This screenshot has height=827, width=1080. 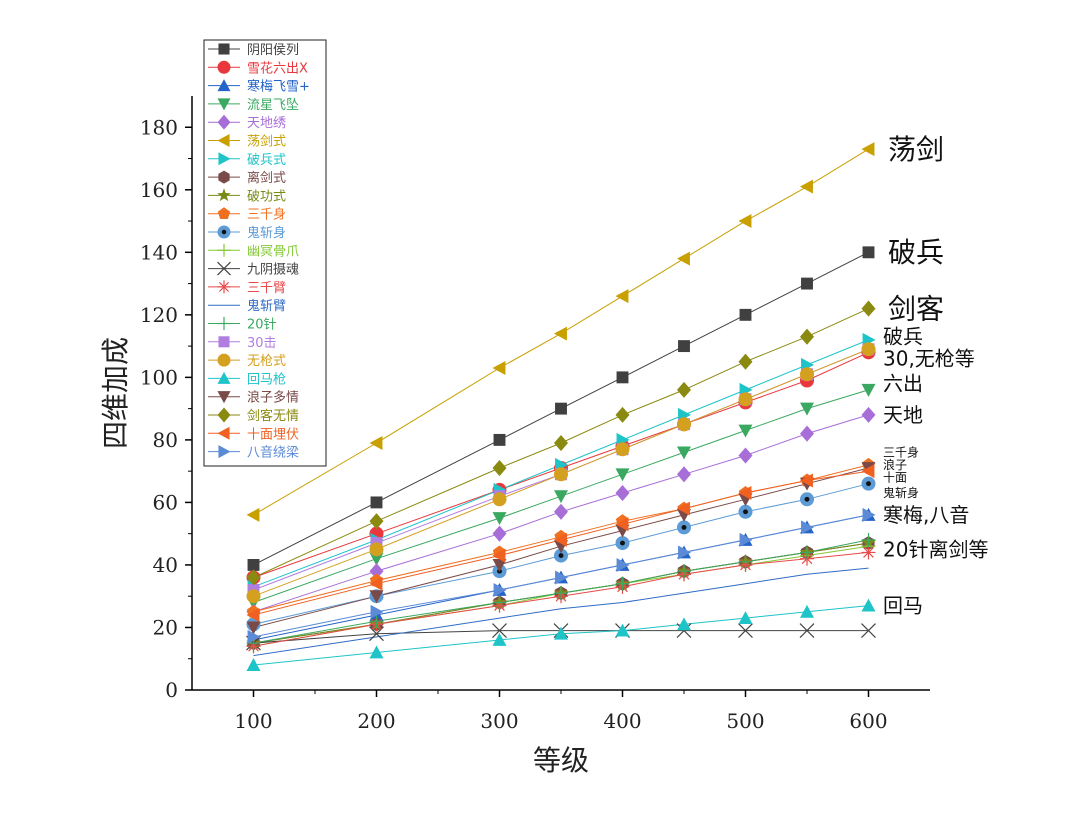 I want to click on legend-label: 三千臂, so click(x=266, y=288).